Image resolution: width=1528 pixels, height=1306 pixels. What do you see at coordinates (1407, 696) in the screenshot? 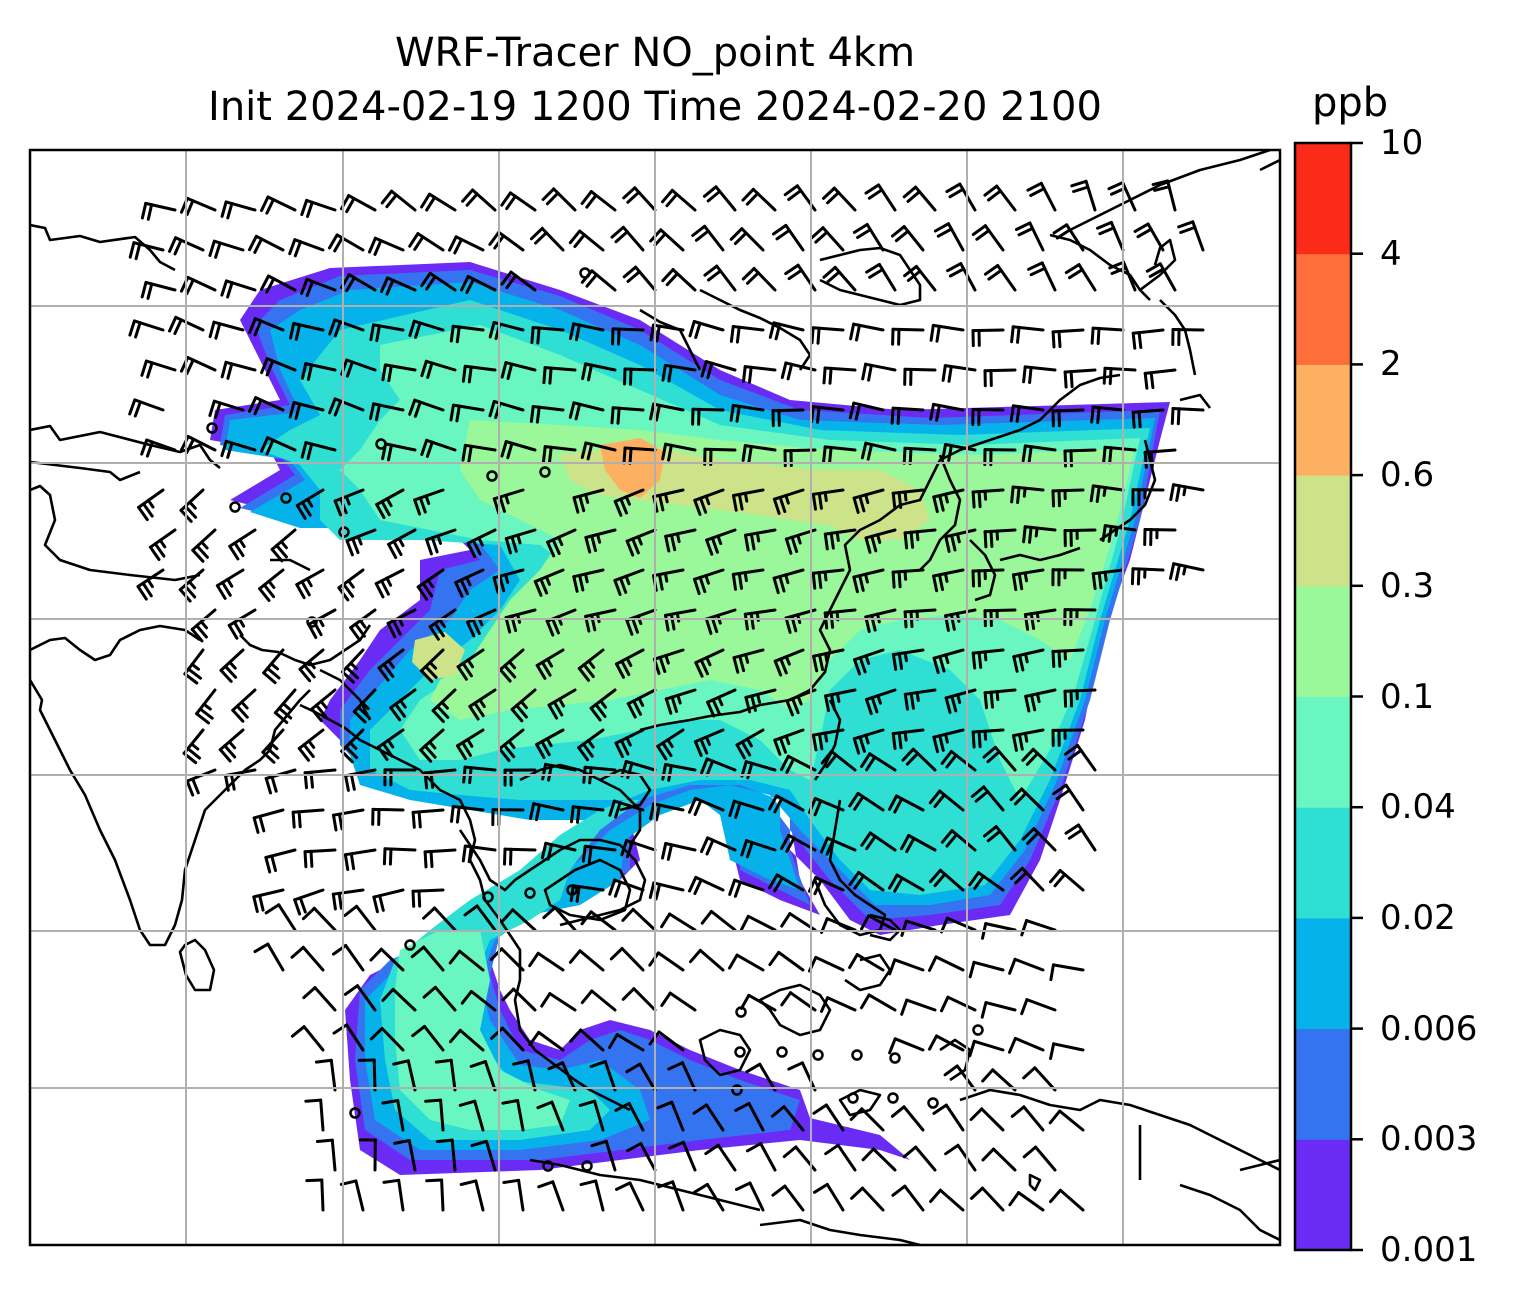
I see `colorbar-tick-label: 0.1` at bounding box center [1407, 696].